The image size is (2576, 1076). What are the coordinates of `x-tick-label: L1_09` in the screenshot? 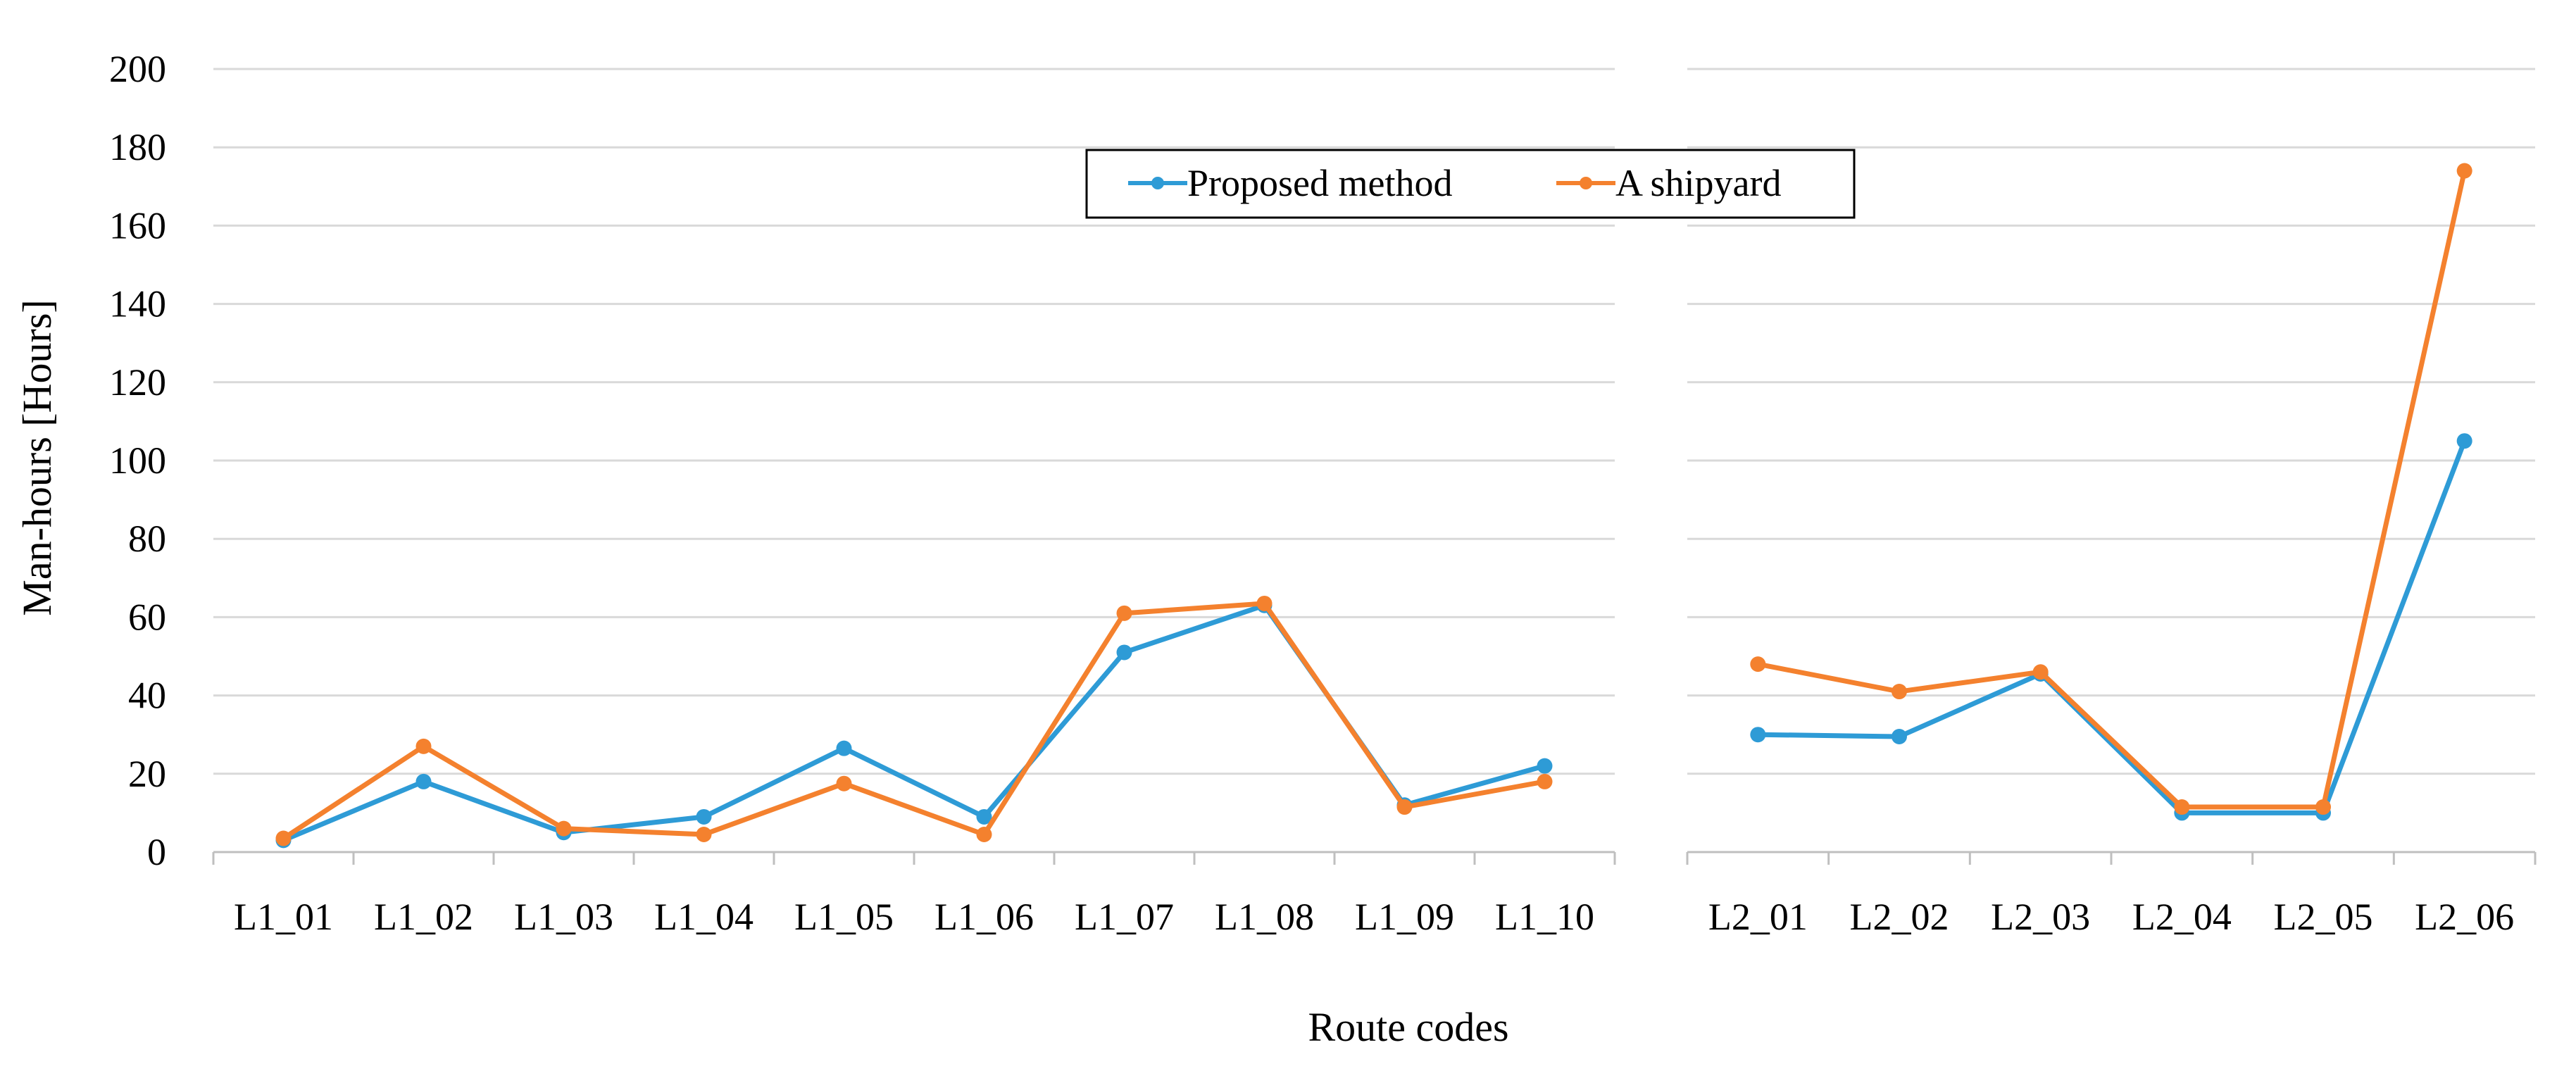 It's located at (1404, 917).